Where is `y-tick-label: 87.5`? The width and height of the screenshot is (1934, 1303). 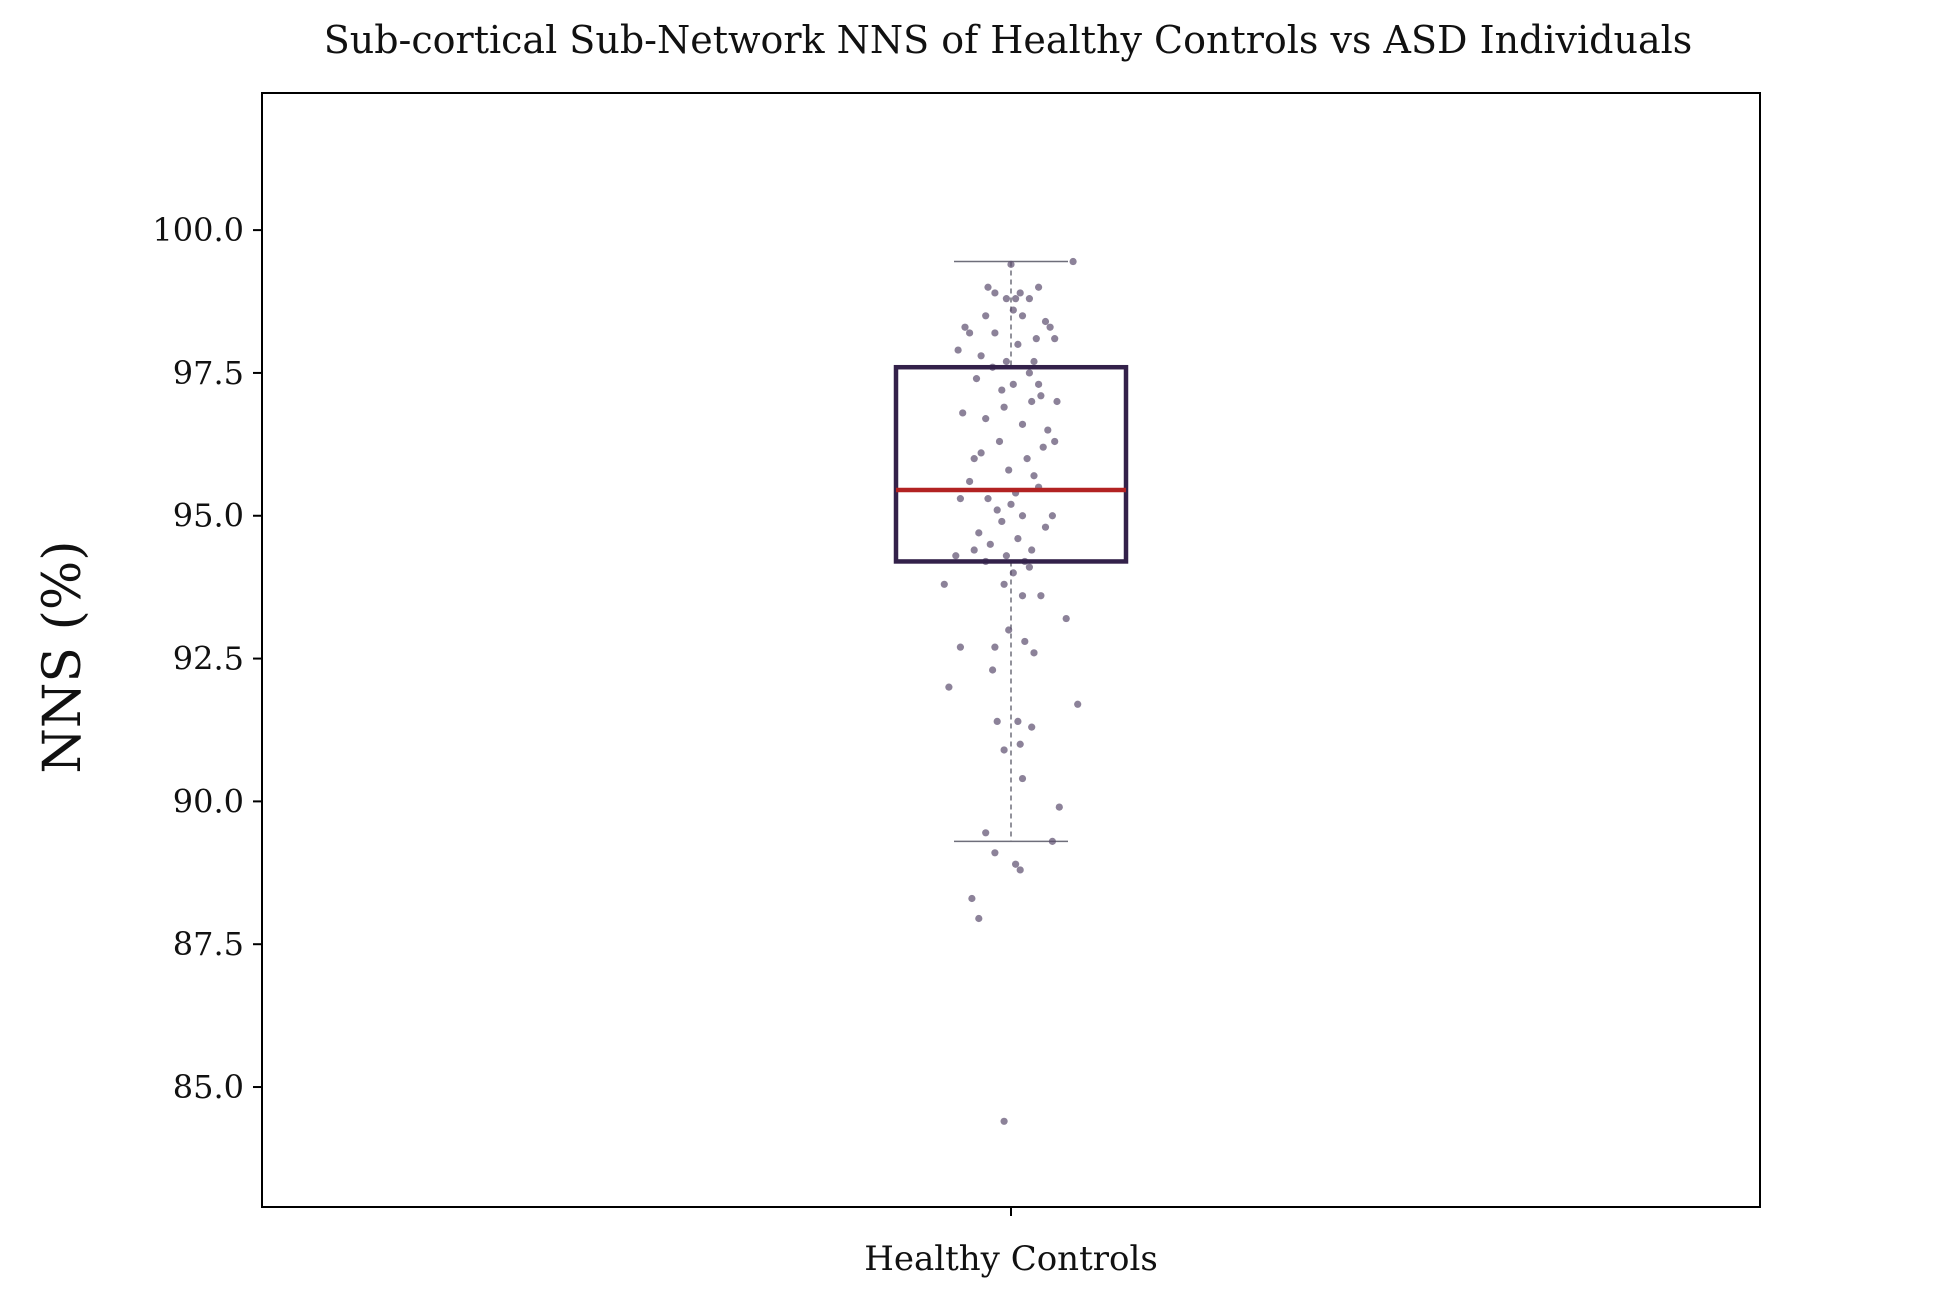
y-tick-label: 87.5 is located at coordinates (208, 944).